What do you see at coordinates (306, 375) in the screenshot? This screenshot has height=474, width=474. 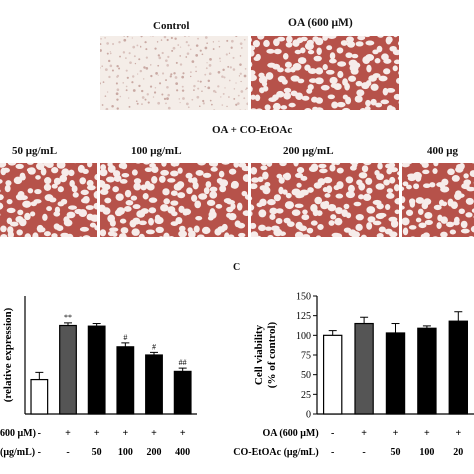 I see `y-tick-label: 50` at bounding box center [306, 375].